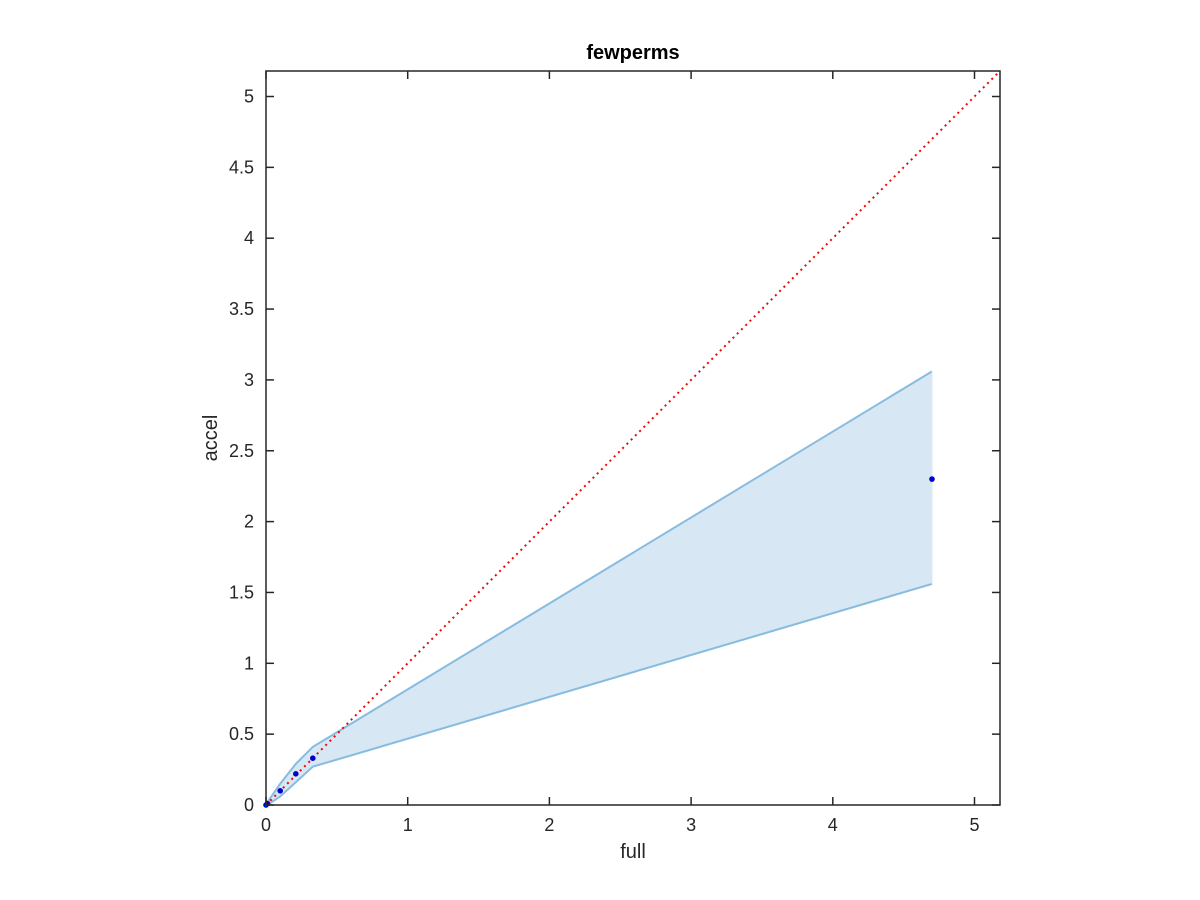 The height and width of the screenshot is (900, 1200). Describe the element at coordinates (974, 825) in the screenshot. I see `x-tick-label: 5` at that location.